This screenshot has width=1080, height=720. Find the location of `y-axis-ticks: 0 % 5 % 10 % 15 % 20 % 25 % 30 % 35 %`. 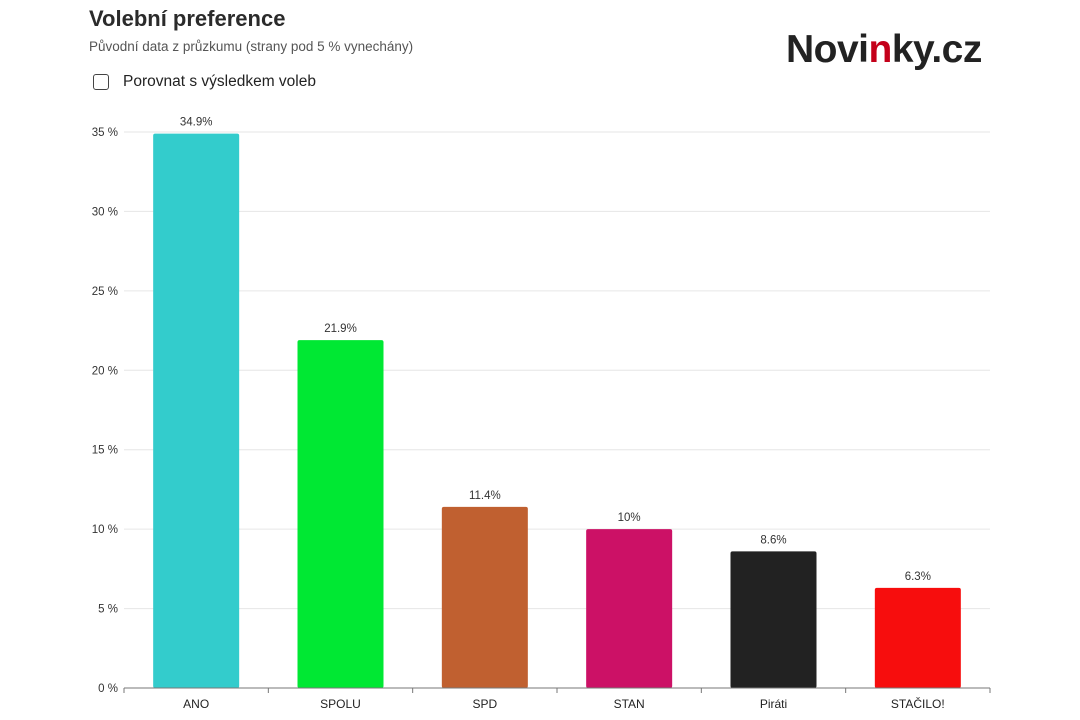

y-axis-ticks: 0 % 5 % 10 % 15 % 20 % 25 % 30 % 35 % is located at coordinates (105, 411).